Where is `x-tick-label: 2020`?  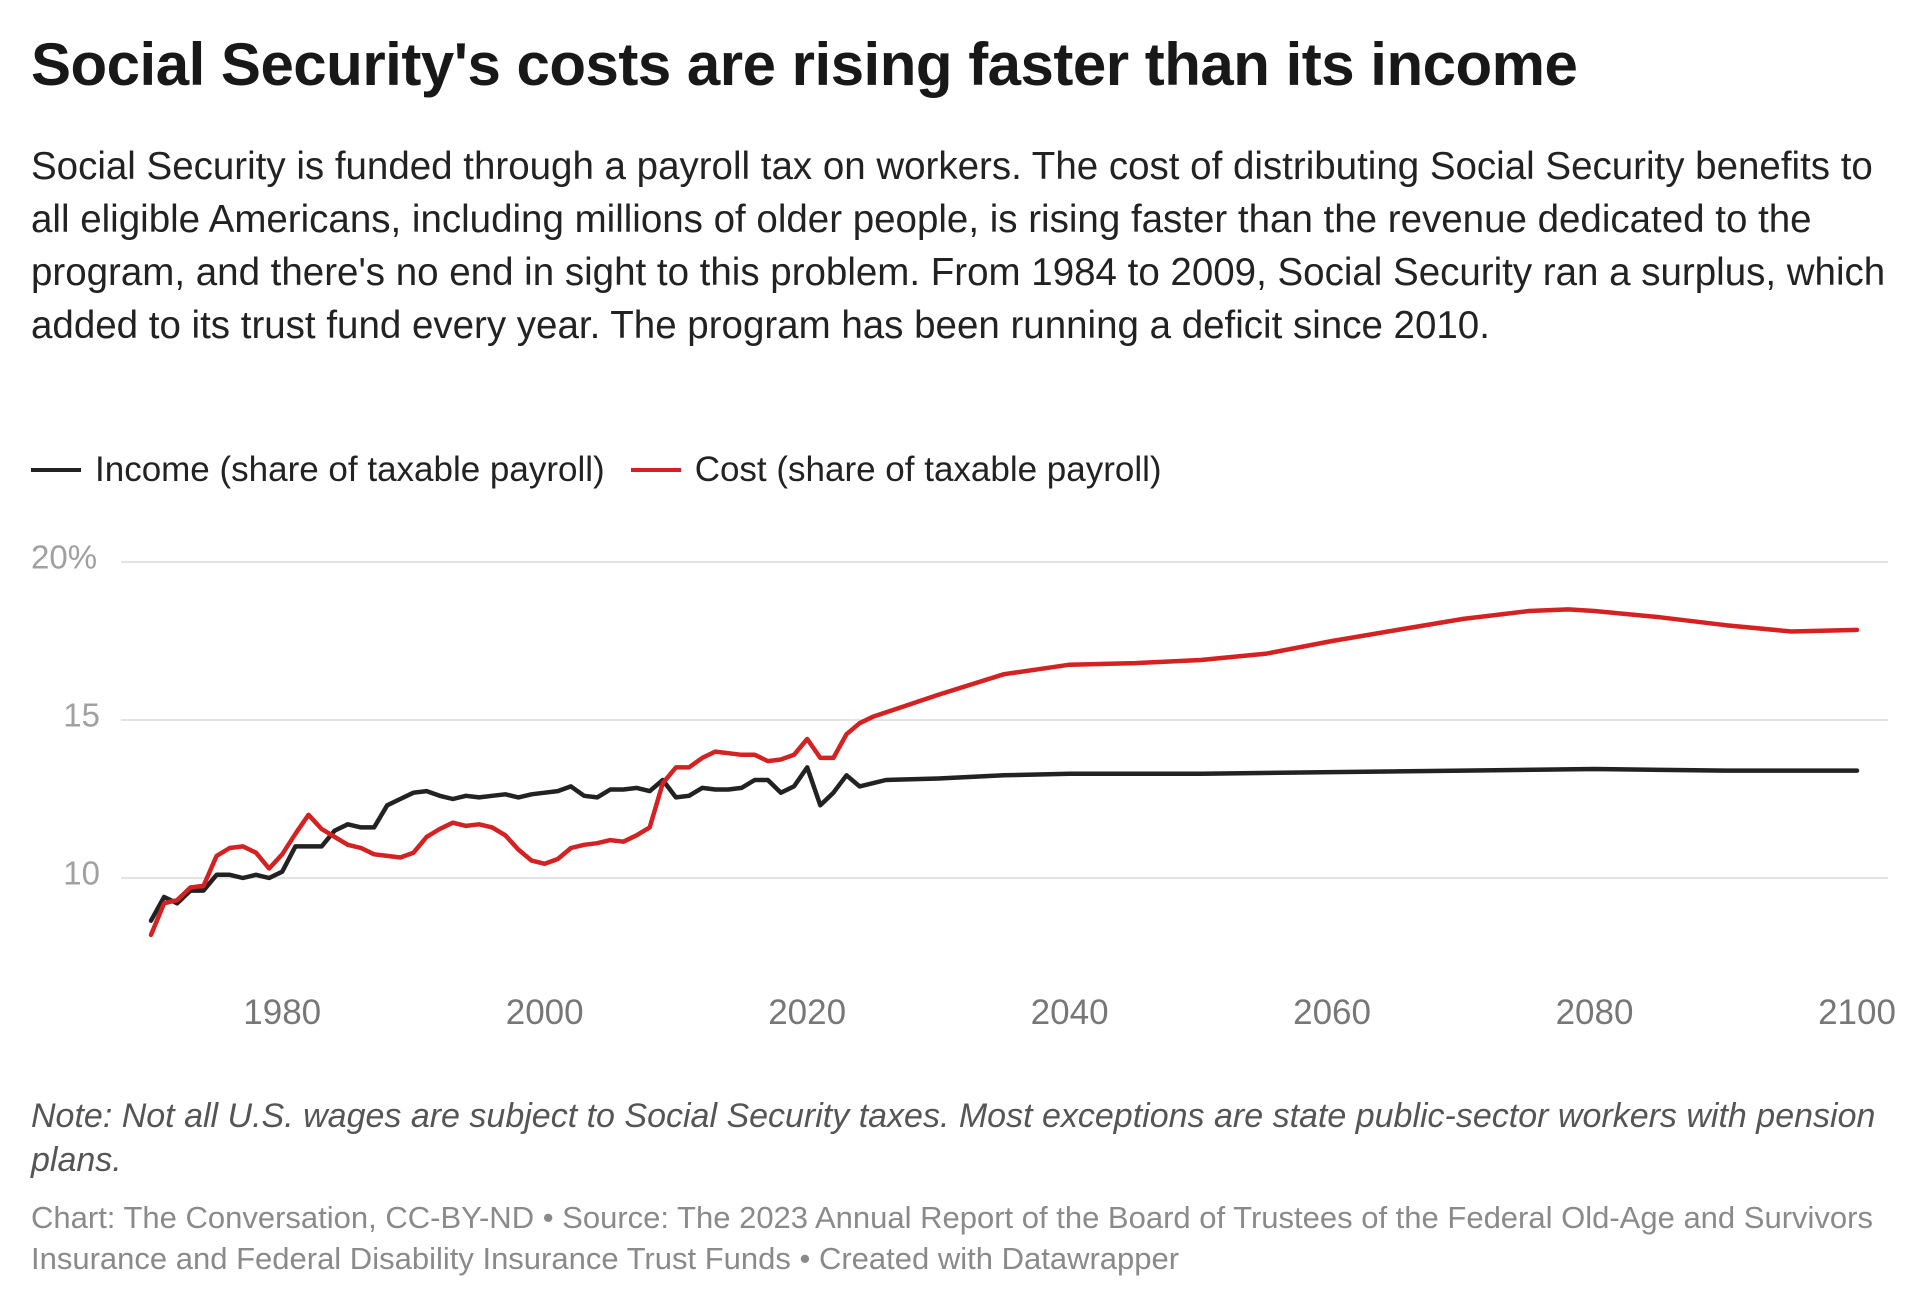 x-tick-label: 2020 is located at coordinates (807, 1012).